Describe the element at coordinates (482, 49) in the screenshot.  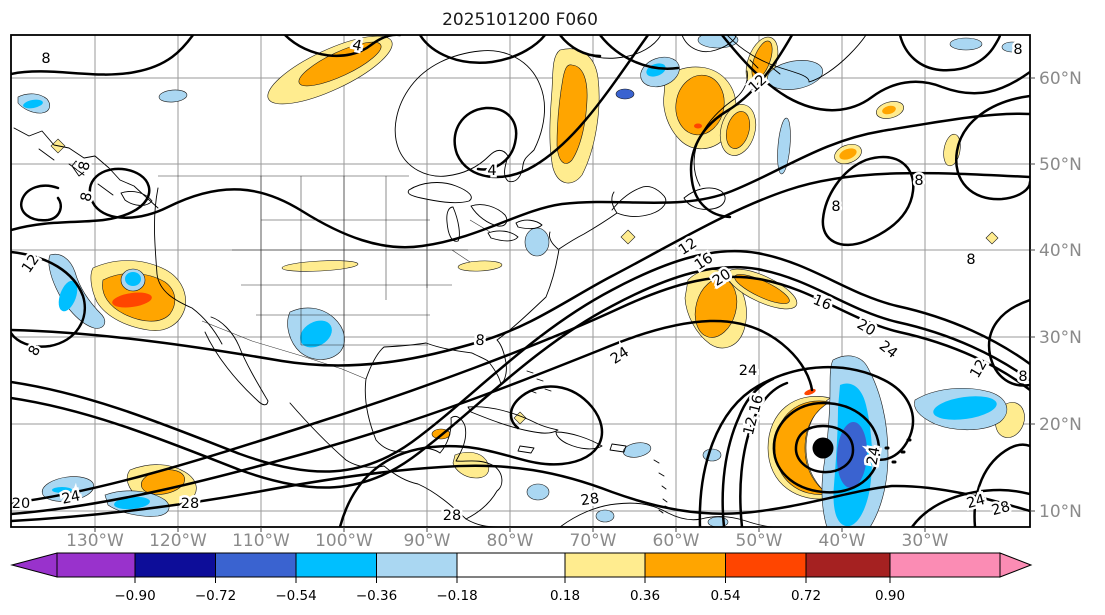
I see `contour-4-top2` at that location.